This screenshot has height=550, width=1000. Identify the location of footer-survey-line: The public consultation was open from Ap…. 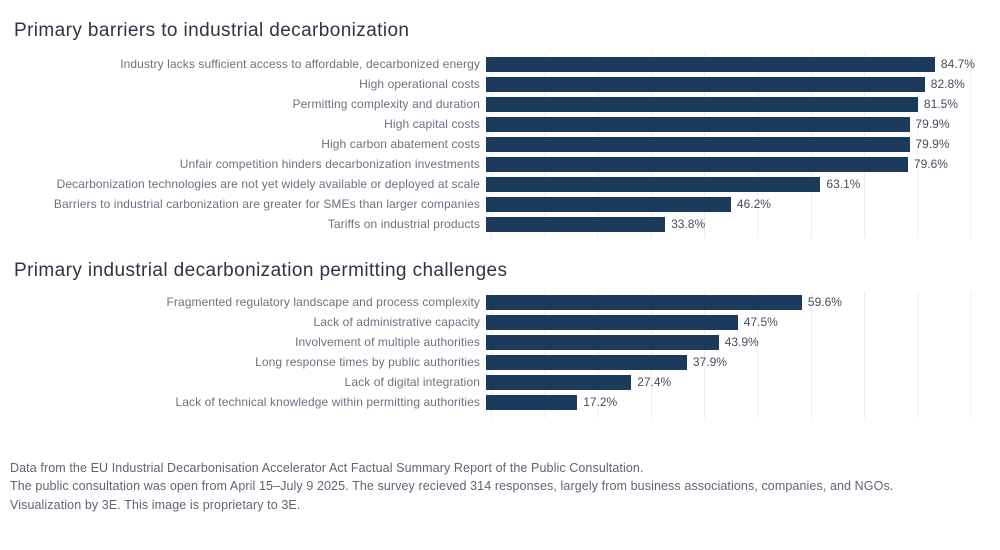
(452, 486).